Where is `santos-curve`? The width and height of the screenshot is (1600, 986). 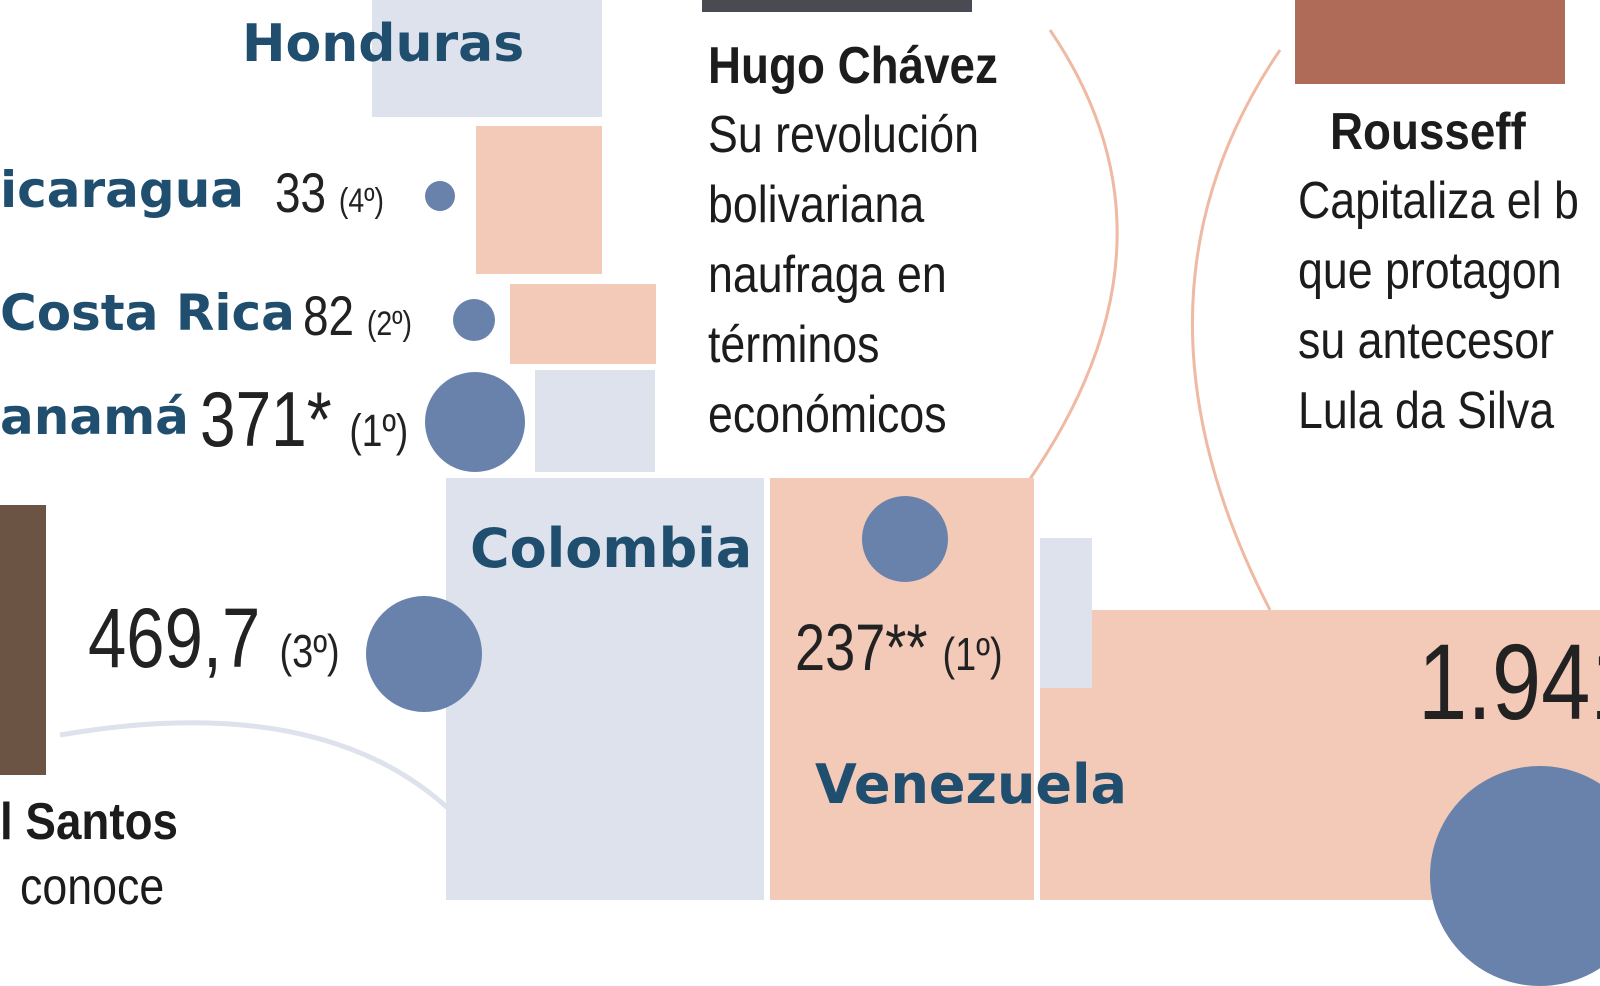 santos-curve is located at coordinates (255, 766).